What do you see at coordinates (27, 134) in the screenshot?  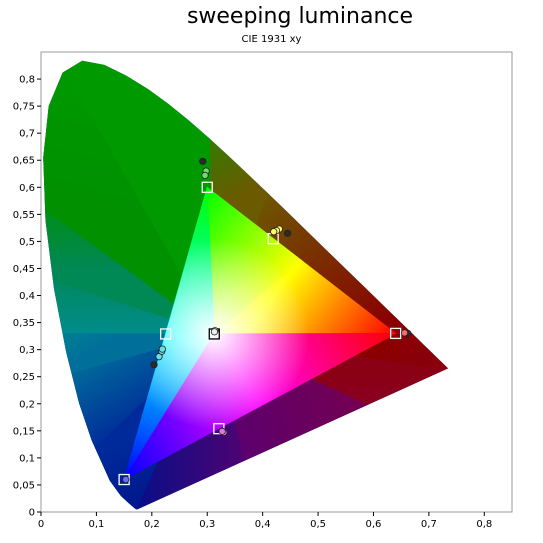 I see `y-tick-label: 0,7` at bounding box center [27, 134].